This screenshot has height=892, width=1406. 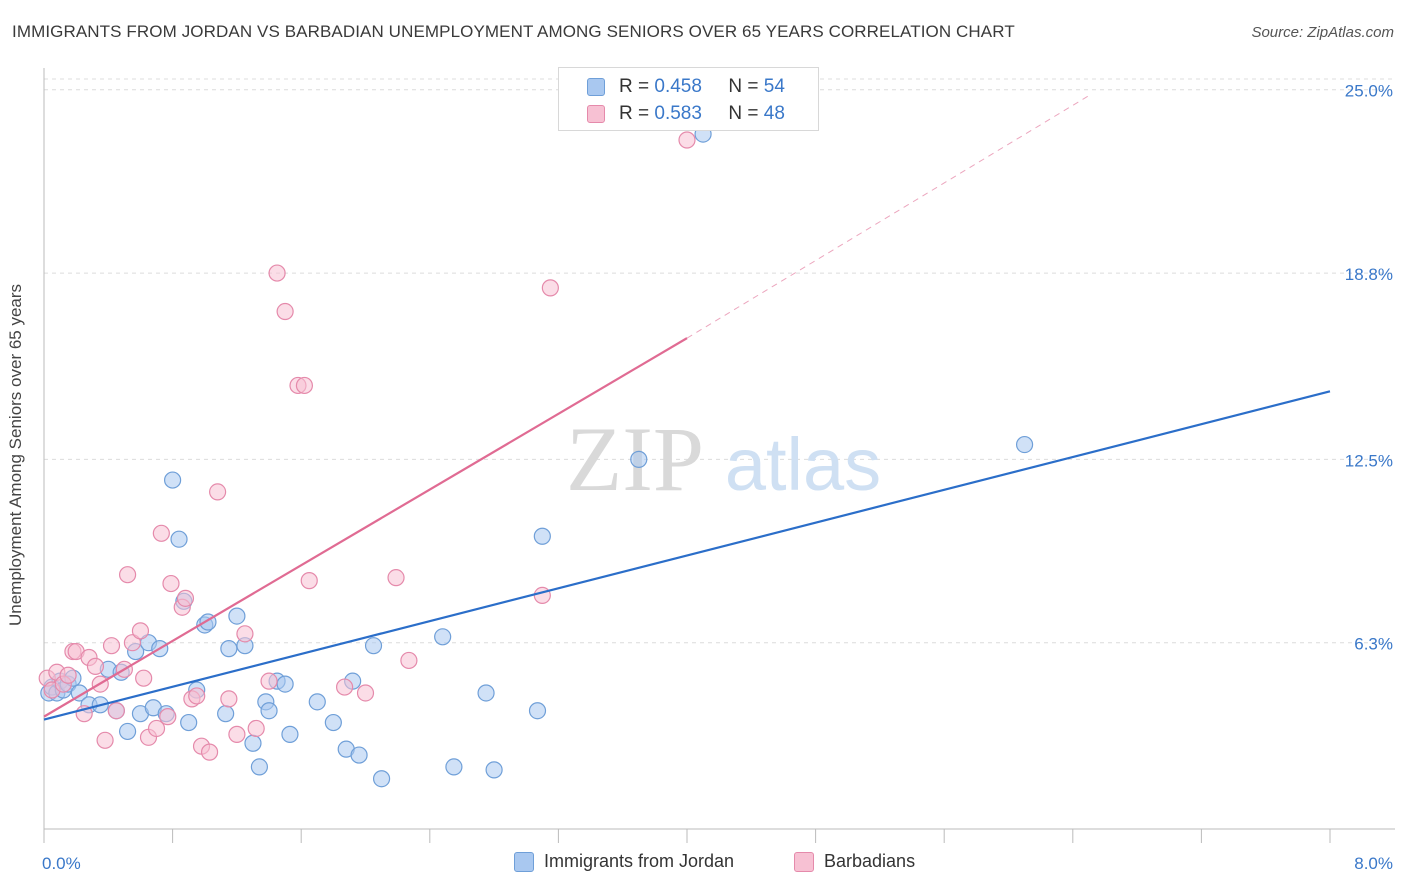 What do you see at coordinates (639, 861) in the screenshot?
I see `bottom-legend-label-jordan: Immigrants from Jordan` at bounding box center [639, 861].